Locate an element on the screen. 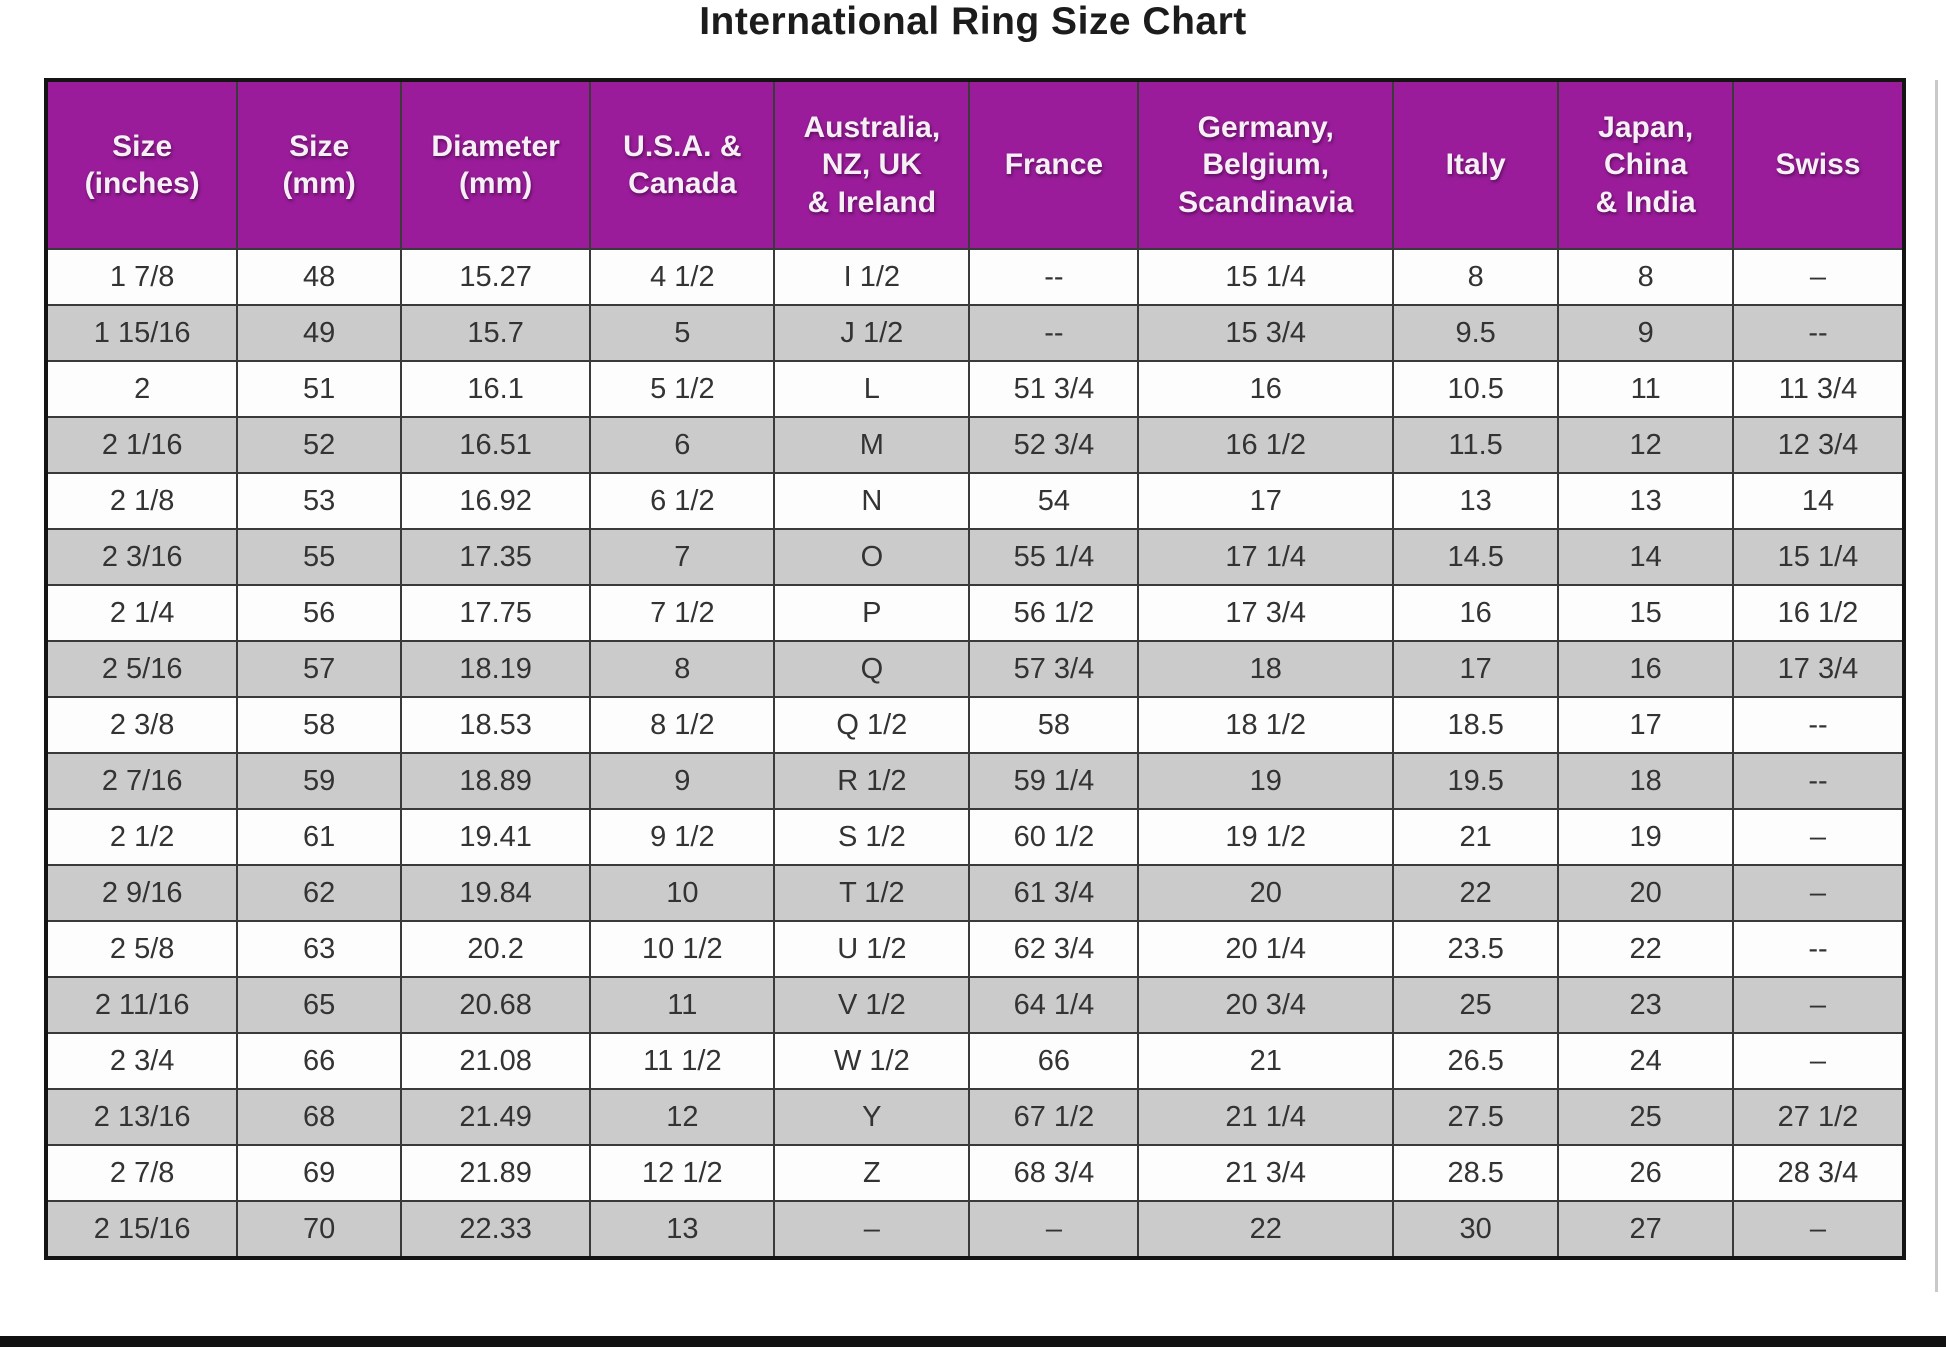 The height and width of the screenshot is (1349, 1946). table-cell: 68 3/4 is located at coordinates (1054, 1173).